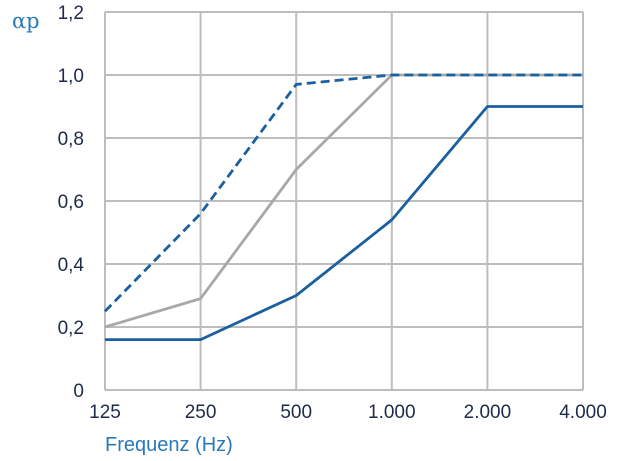  Describe the element at coordinates (583, 412) in the screenshot. I see `x-tick-label: 4.000` at that location.